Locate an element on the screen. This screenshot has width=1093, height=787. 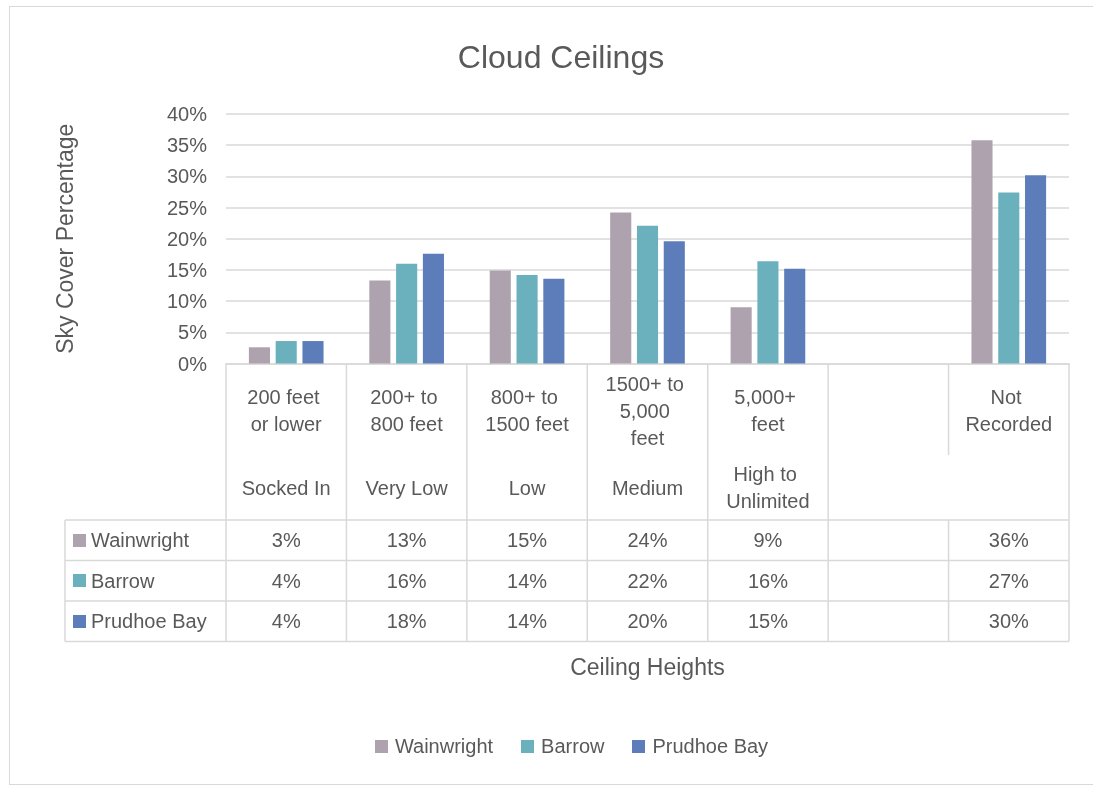
data-label: 18% is located at coordinates (406, 621).